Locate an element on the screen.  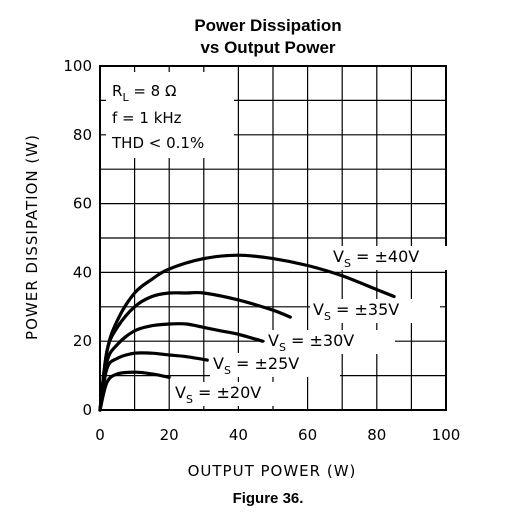
y-tick-label: 60 is located at coordinates (82, 204).